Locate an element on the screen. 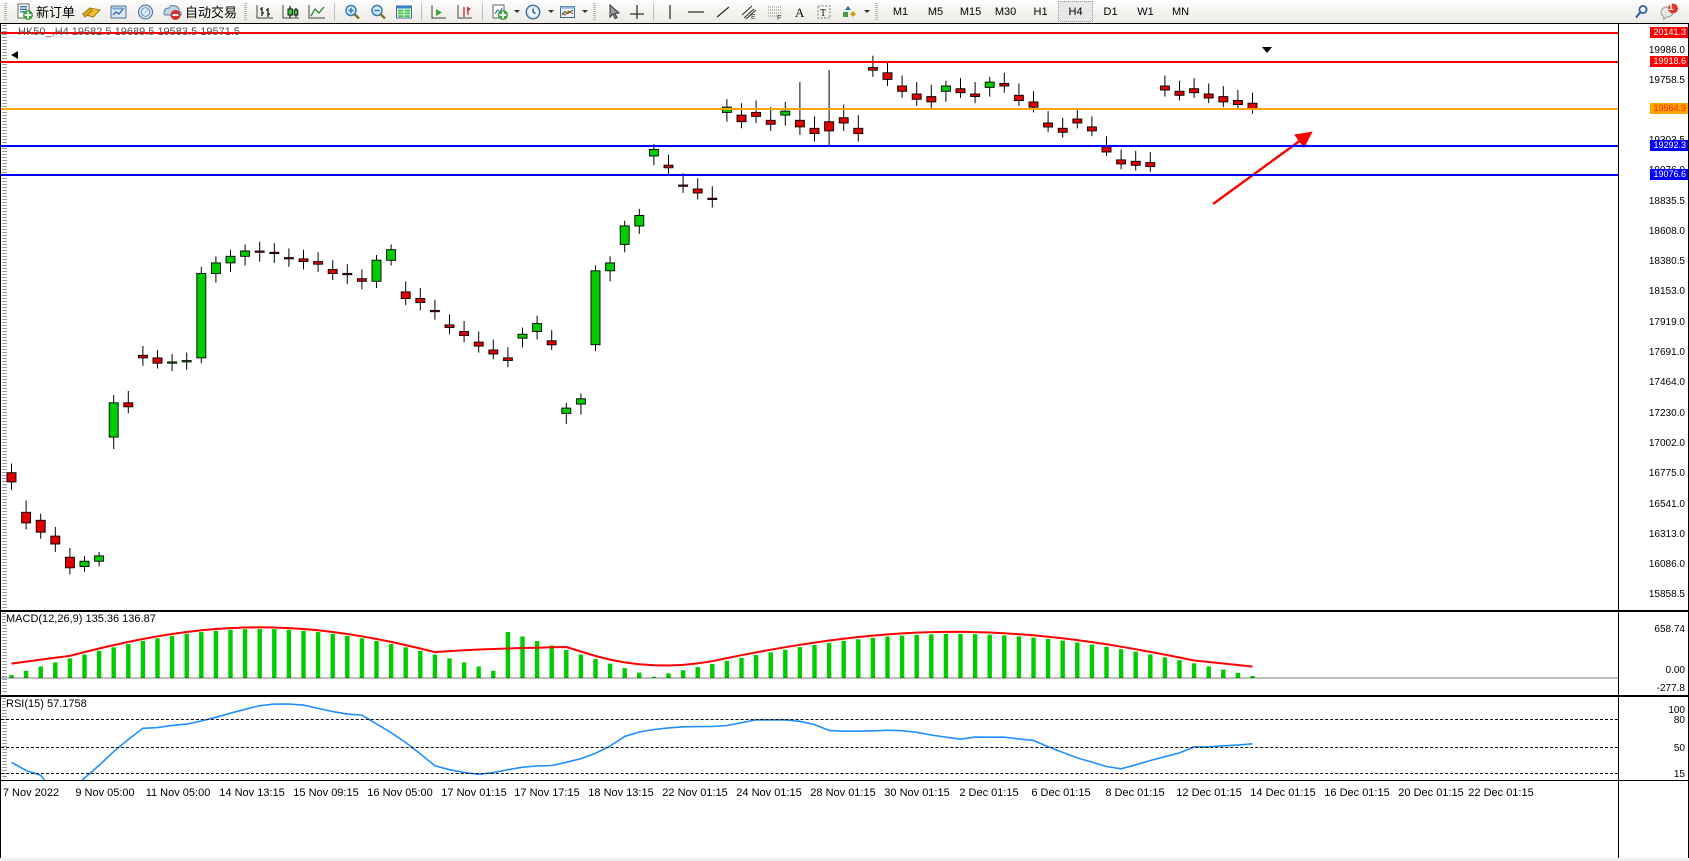  price-tag-support-lower: 19076.6 is located at coordinates (1669, 174).